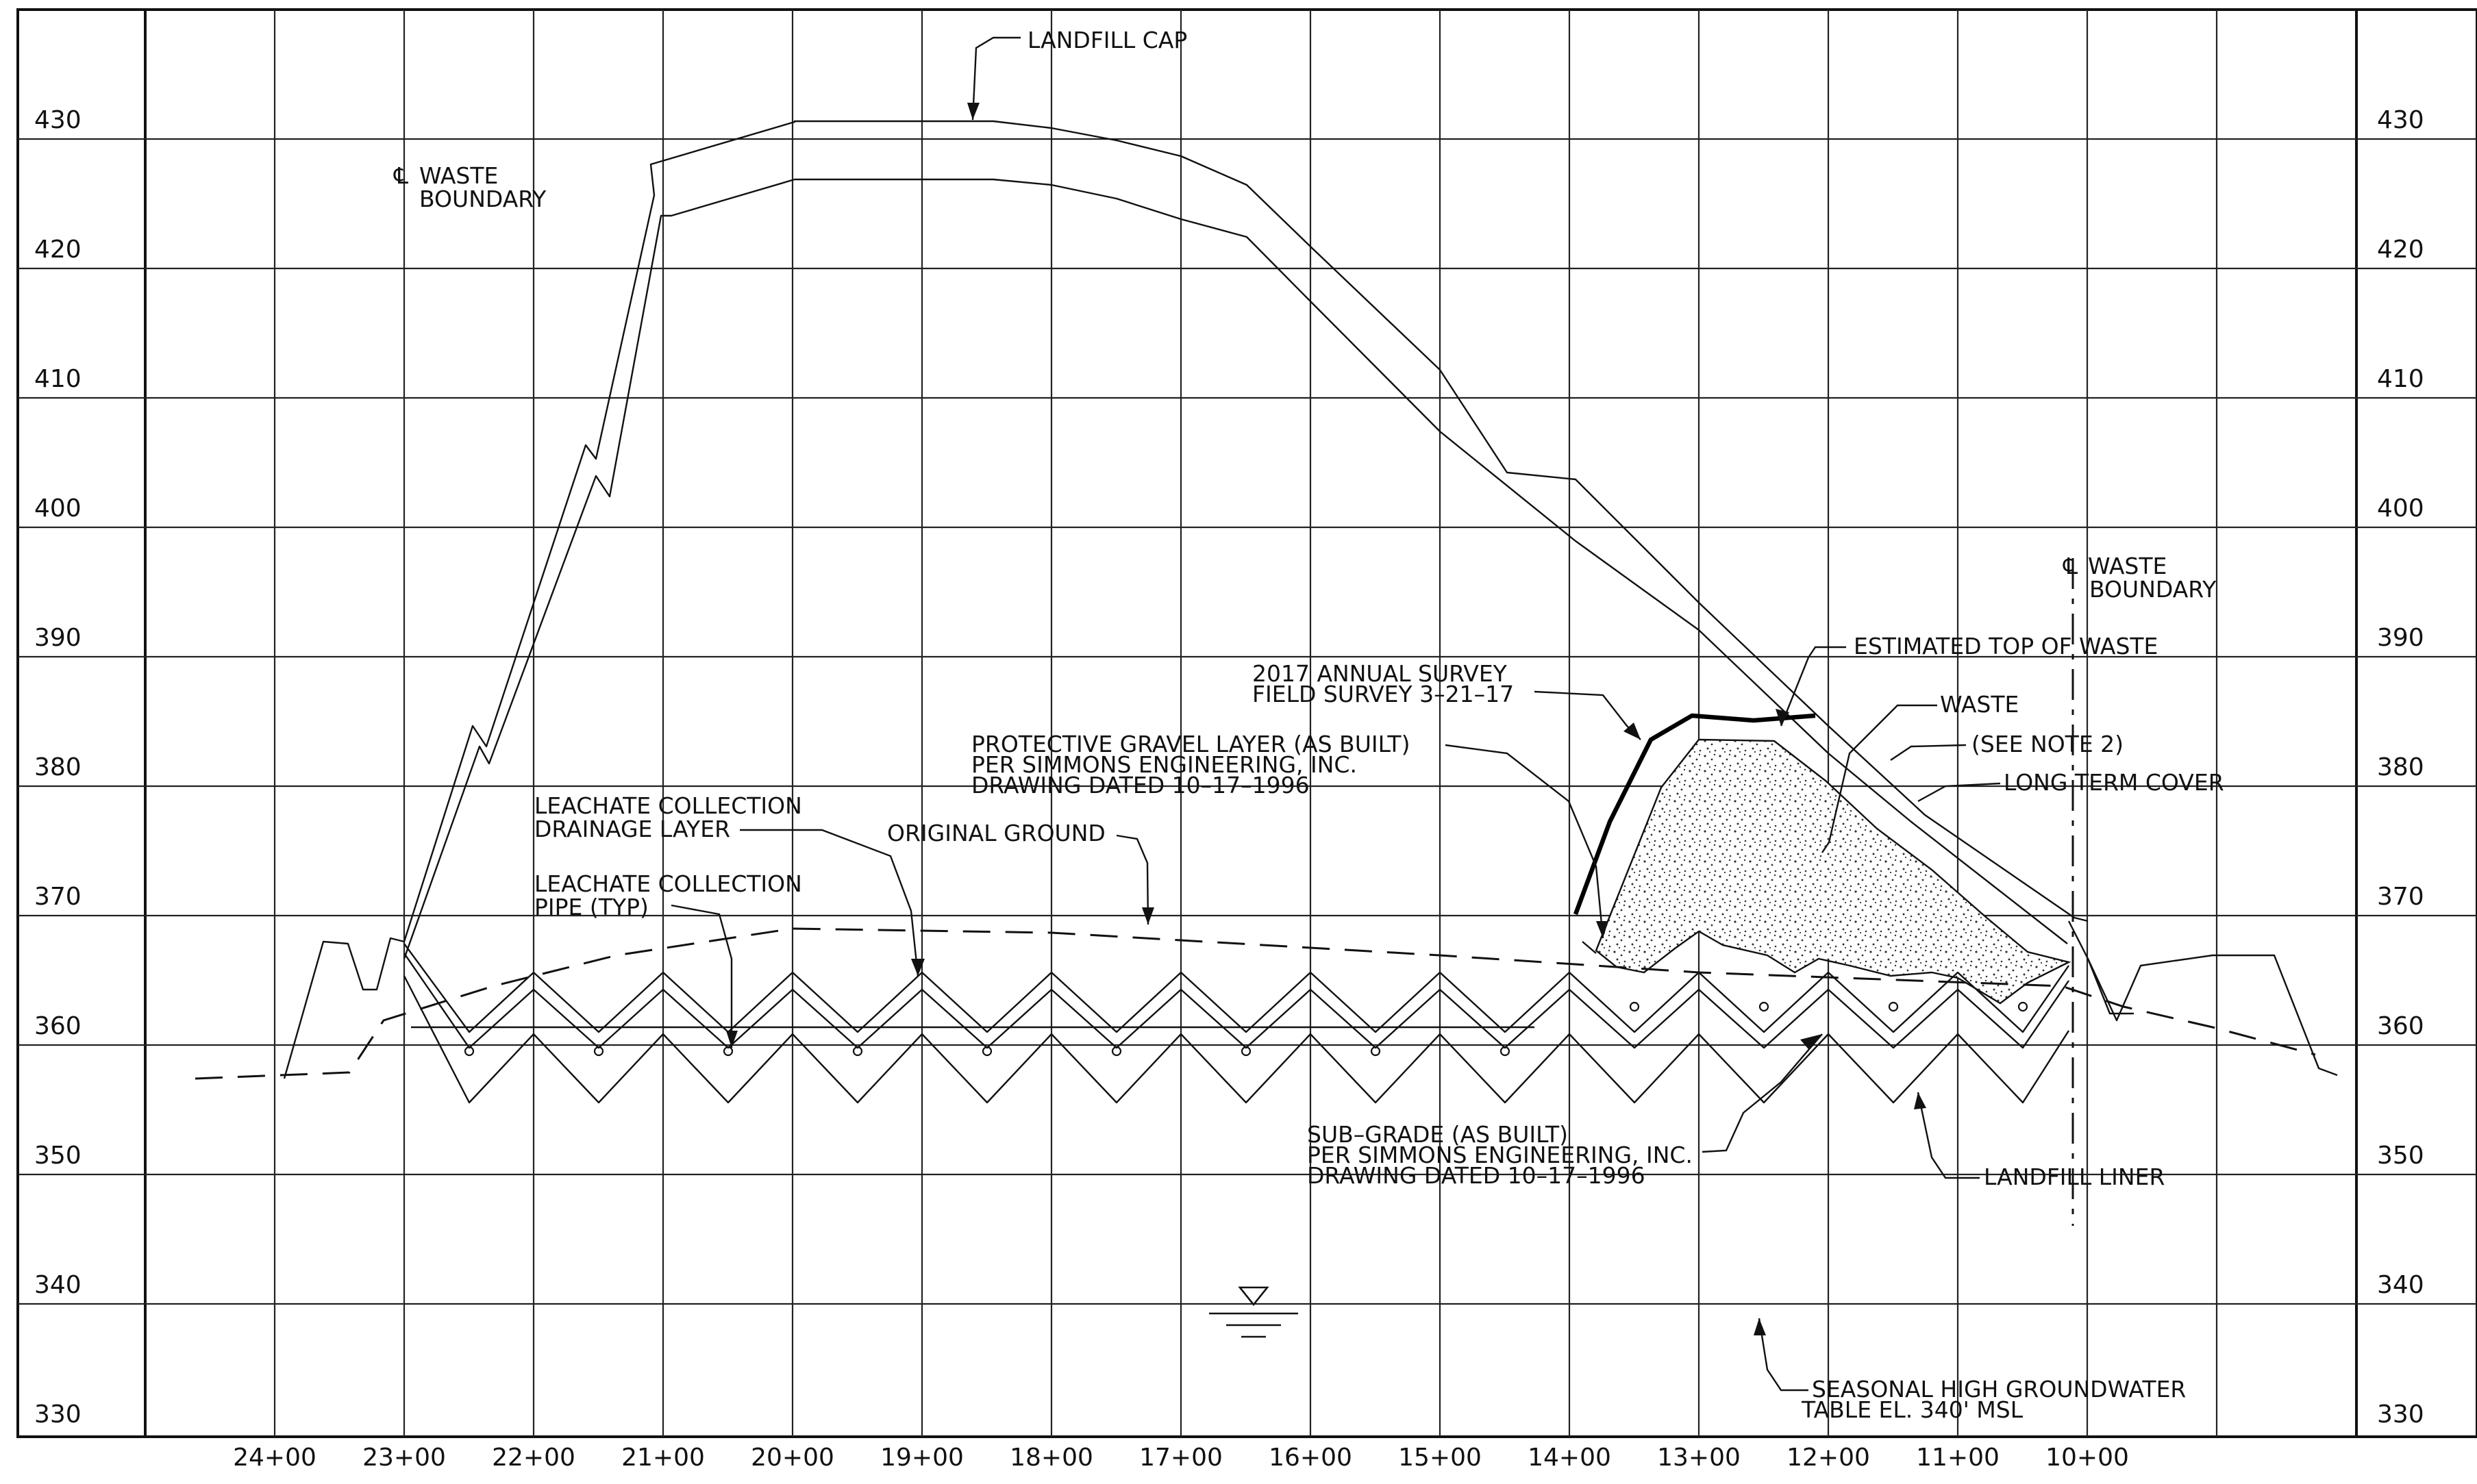  I want to click on station-label: 10+00, so click(2087, 1458).